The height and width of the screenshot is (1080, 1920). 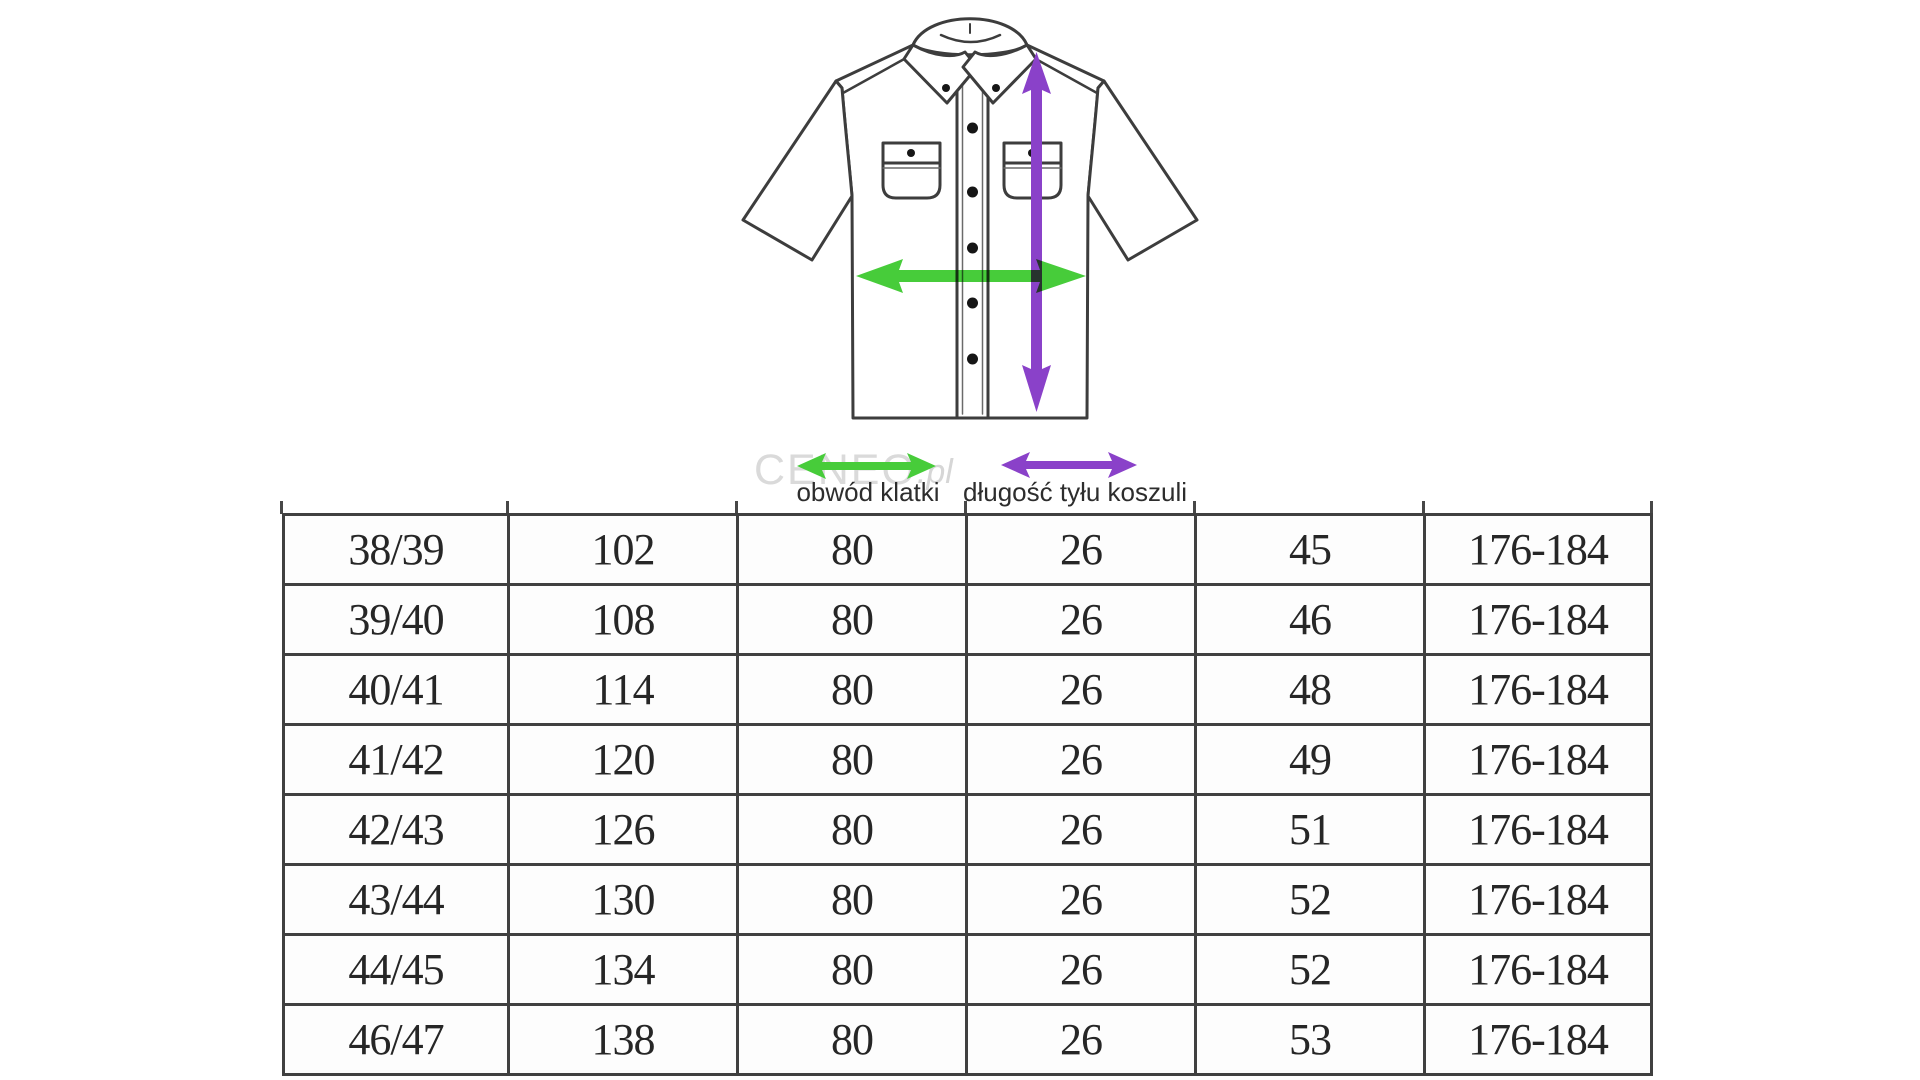 What do you see at coordinates (621, 899) in the screenshot?
I see `table-cell: 130` at bounding box center [621, 899].